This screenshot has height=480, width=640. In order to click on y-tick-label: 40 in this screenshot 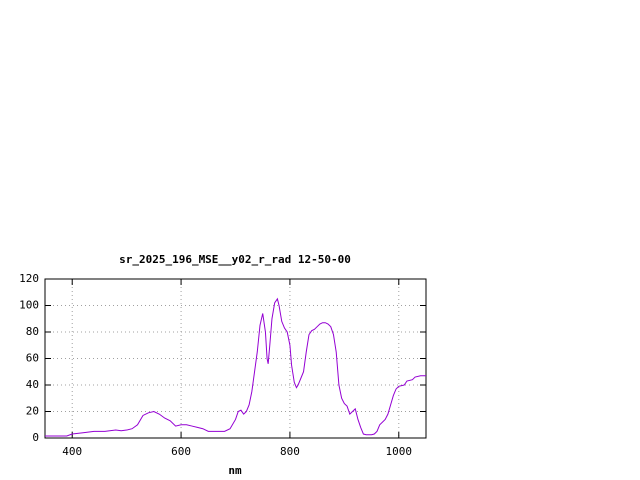, I will do `click(32, 384)`.